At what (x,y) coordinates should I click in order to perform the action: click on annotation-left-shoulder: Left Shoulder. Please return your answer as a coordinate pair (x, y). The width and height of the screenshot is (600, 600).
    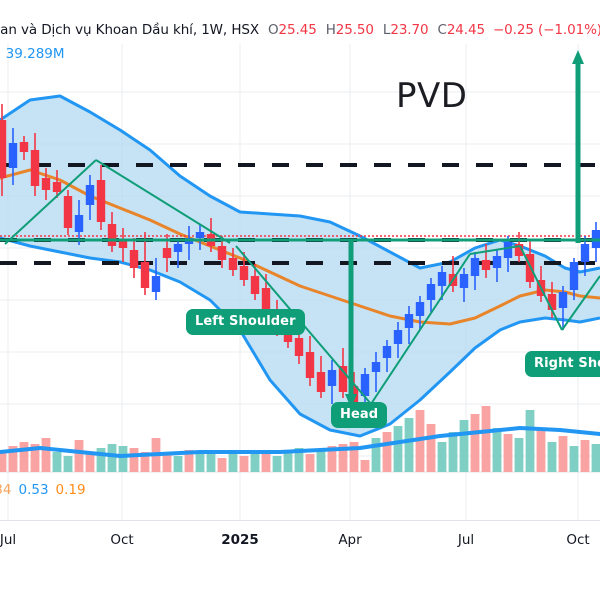
    Looking at the image, I should click on (245, 322).